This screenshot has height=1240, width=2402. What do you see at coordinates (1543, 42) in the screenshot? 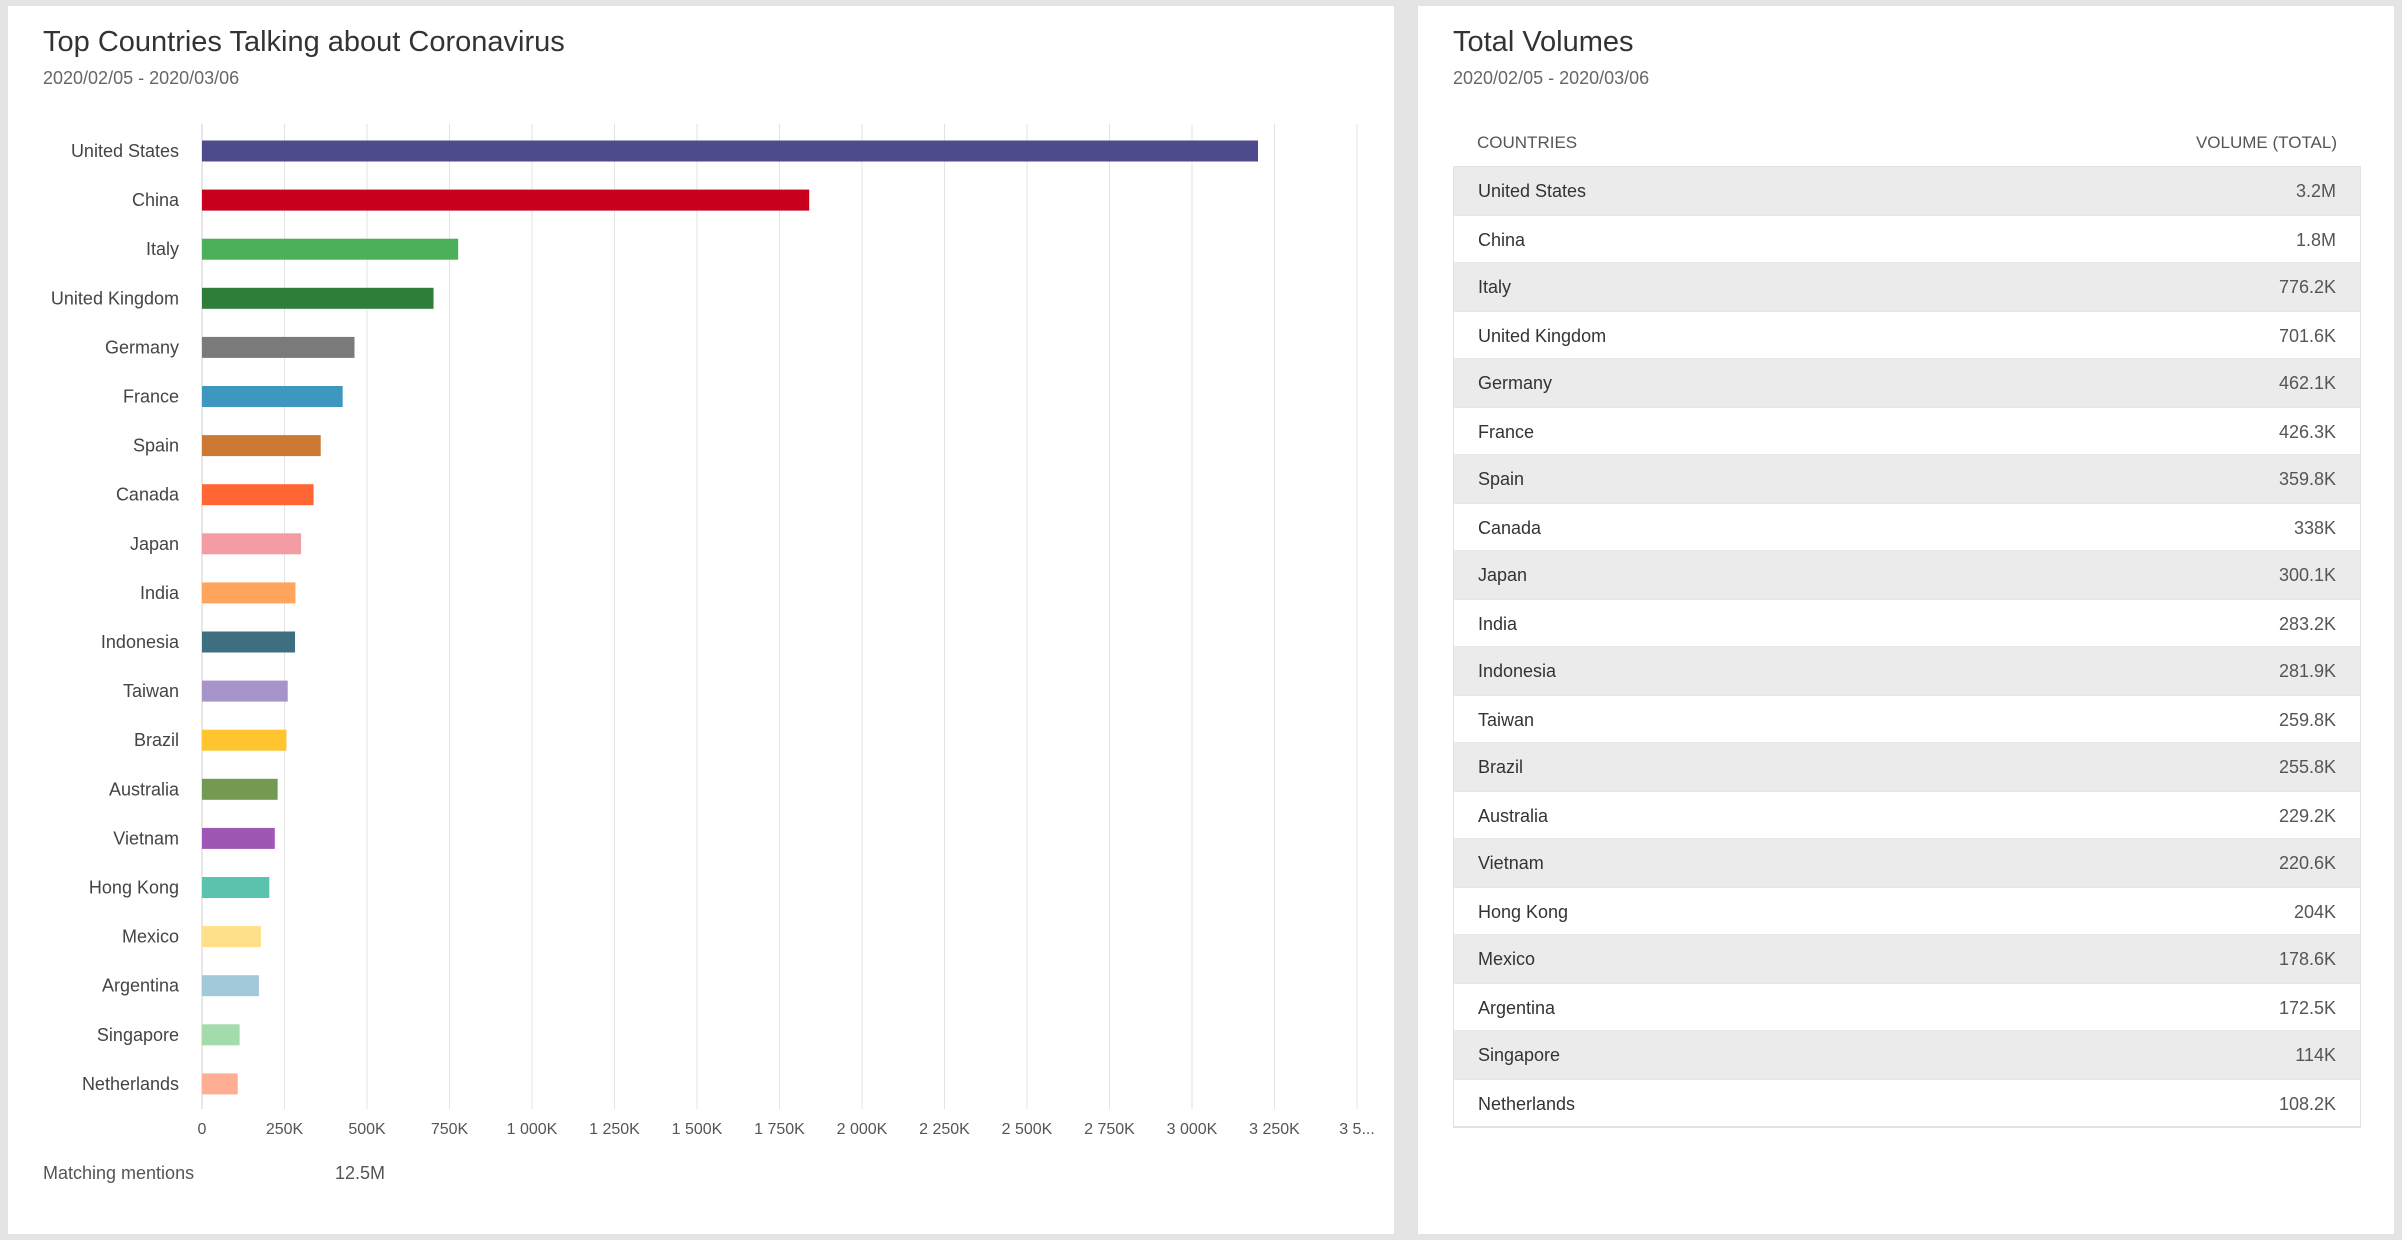
I see `volumes-title: Total Volumes` at bounding box center [1543, 42].